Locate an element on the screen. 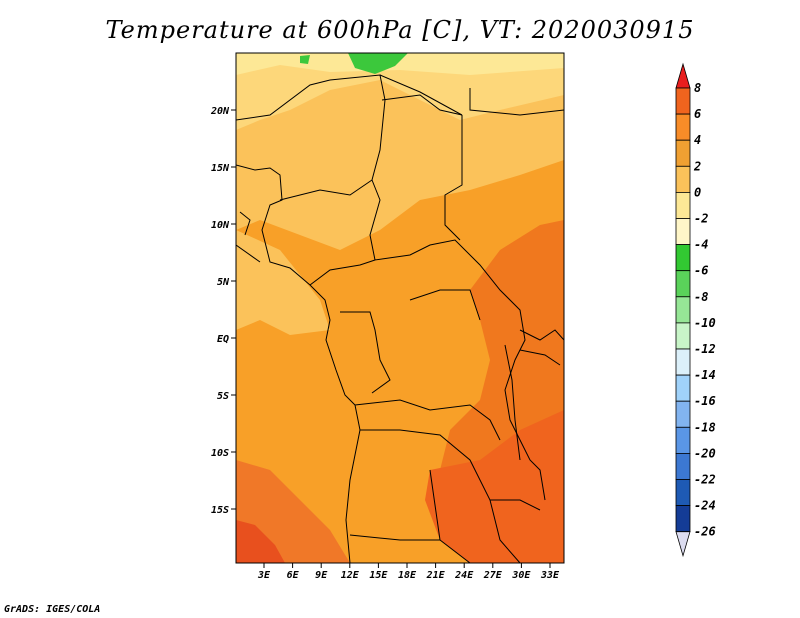 The width and height of the screenshot is (800, 618). colorbar-label: -10 is located at coordinates (705, 323).